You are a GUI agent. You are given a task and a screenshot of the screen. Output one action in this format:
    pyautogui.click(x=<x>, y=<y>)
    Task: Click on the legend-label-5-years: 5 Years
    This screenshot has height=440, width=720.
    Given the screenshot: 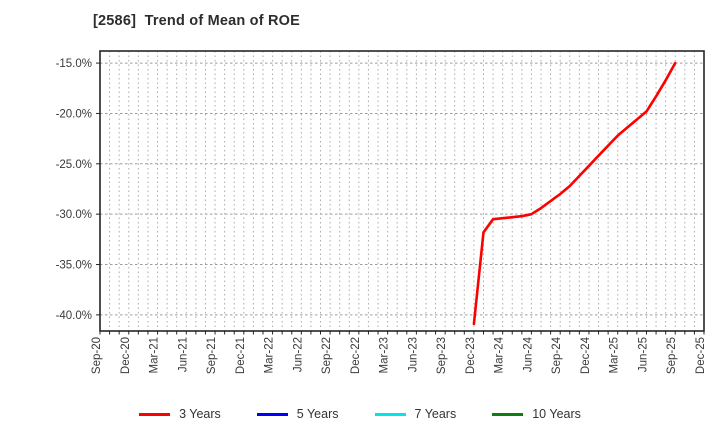 What is the action you would take?
    pyautogui.click(x=317, y=414)
    